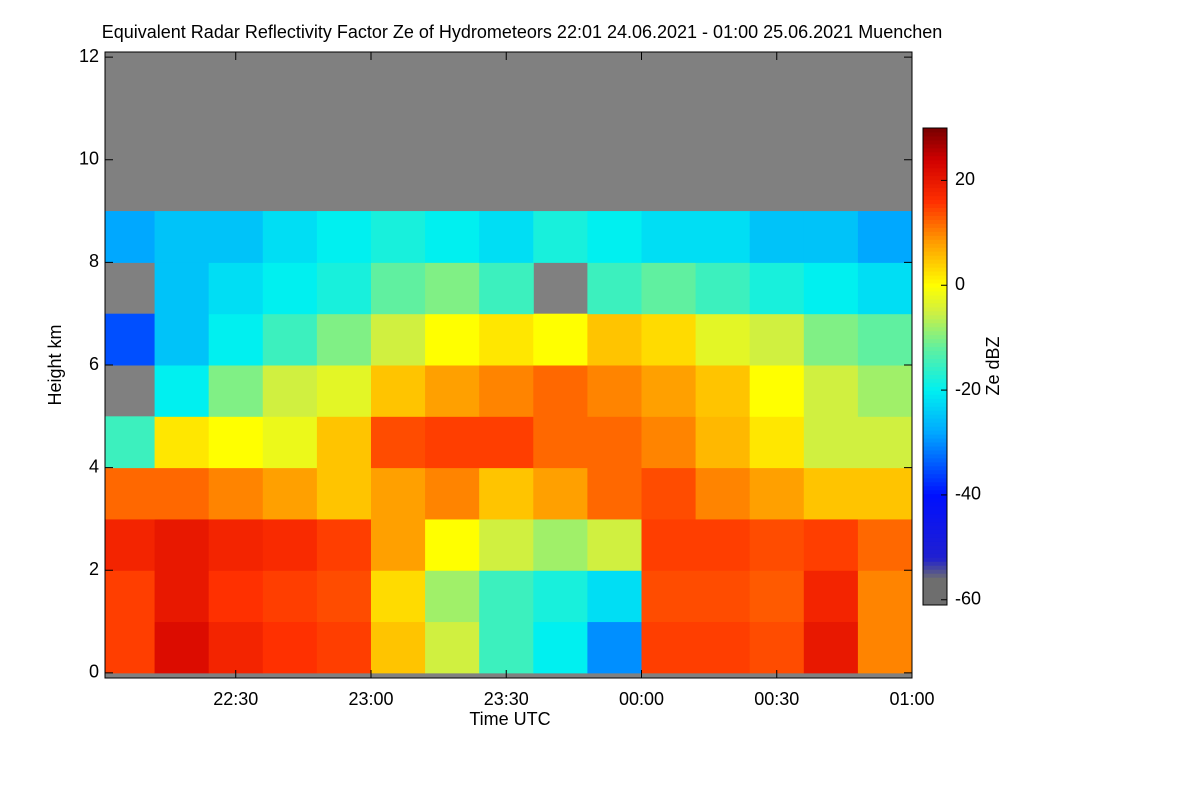  Describe the element at coordinates (55, 364) in the screenshot. I see `y-axis-label: Height km` at that location.